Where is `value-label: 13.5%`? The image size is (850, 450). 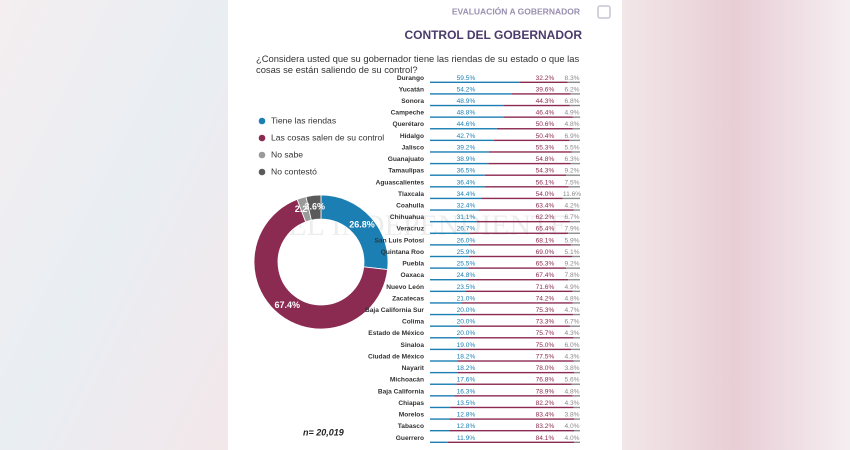 value-label: 13.5% is located at coordinates (466, 403).